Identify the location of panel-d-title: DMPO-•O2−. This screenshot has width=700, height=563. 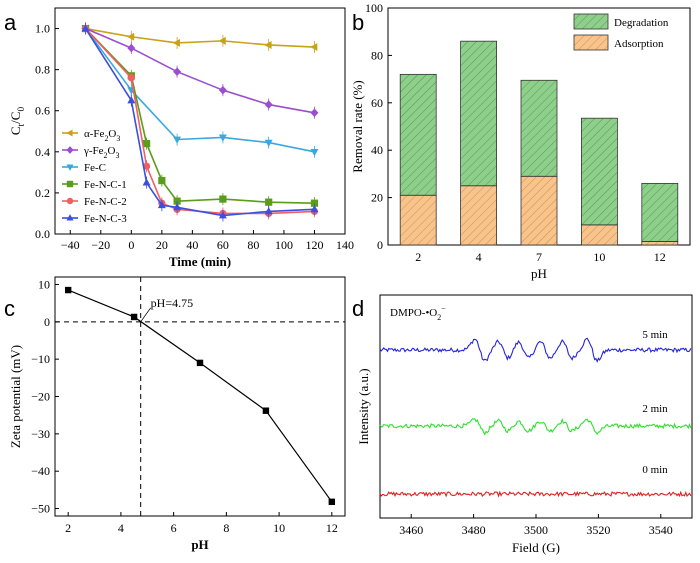
(418, 313).